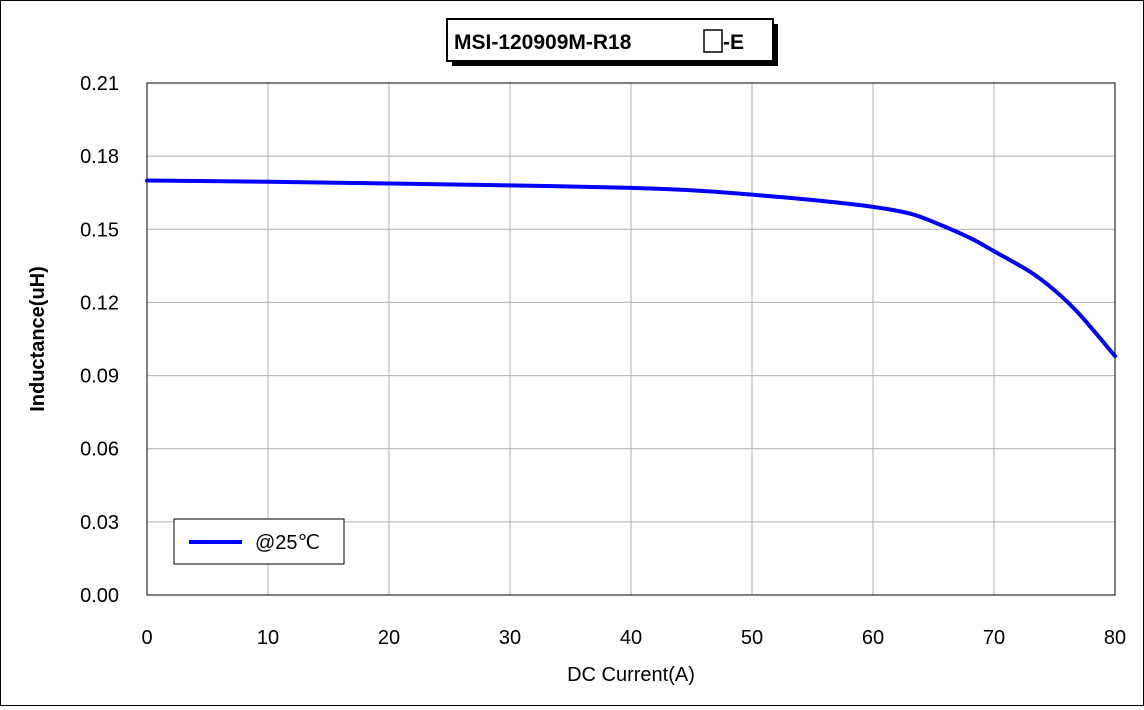 The image size is (1144, 710). I want to click on x-tick-labels: 0 10 20 30 40 50 60 70 80, so click(633, 638).